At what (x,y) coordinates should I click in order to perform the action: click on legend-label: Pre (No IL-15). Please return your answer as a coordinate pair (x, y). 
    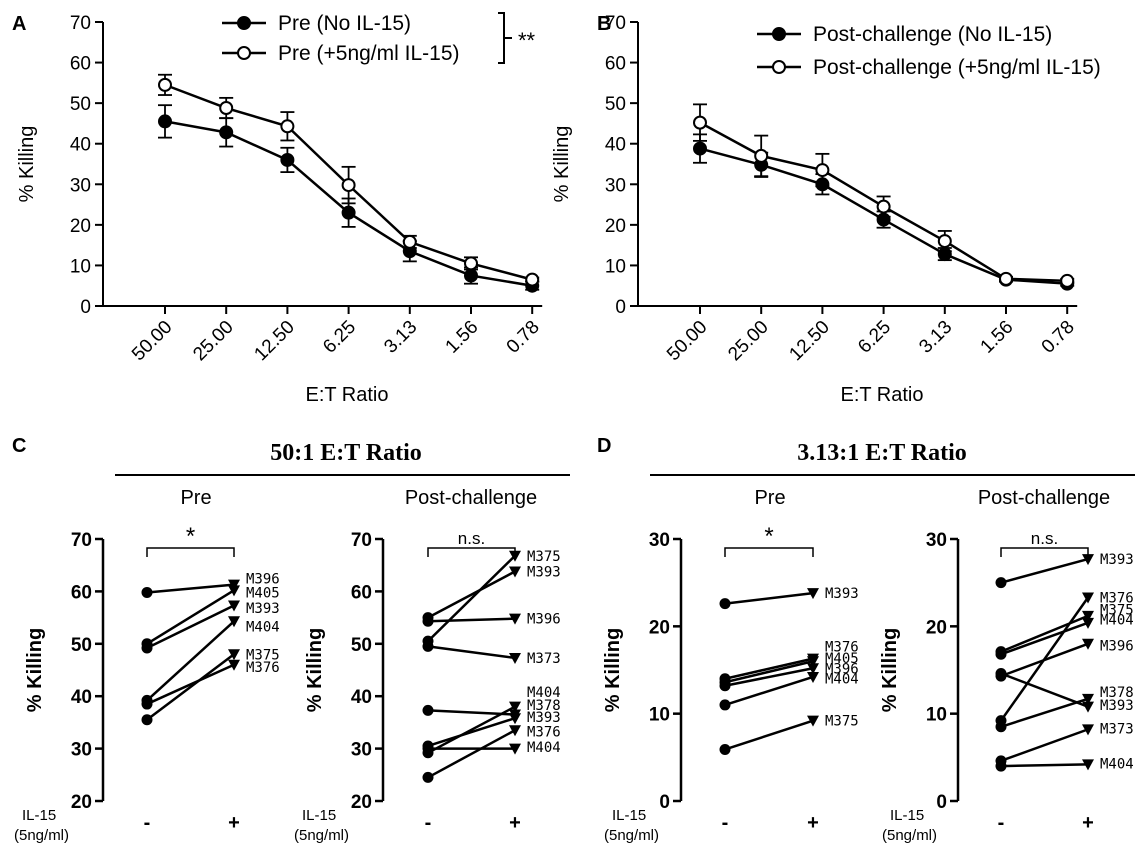
    Looking at the image, I should click on (344, 23).